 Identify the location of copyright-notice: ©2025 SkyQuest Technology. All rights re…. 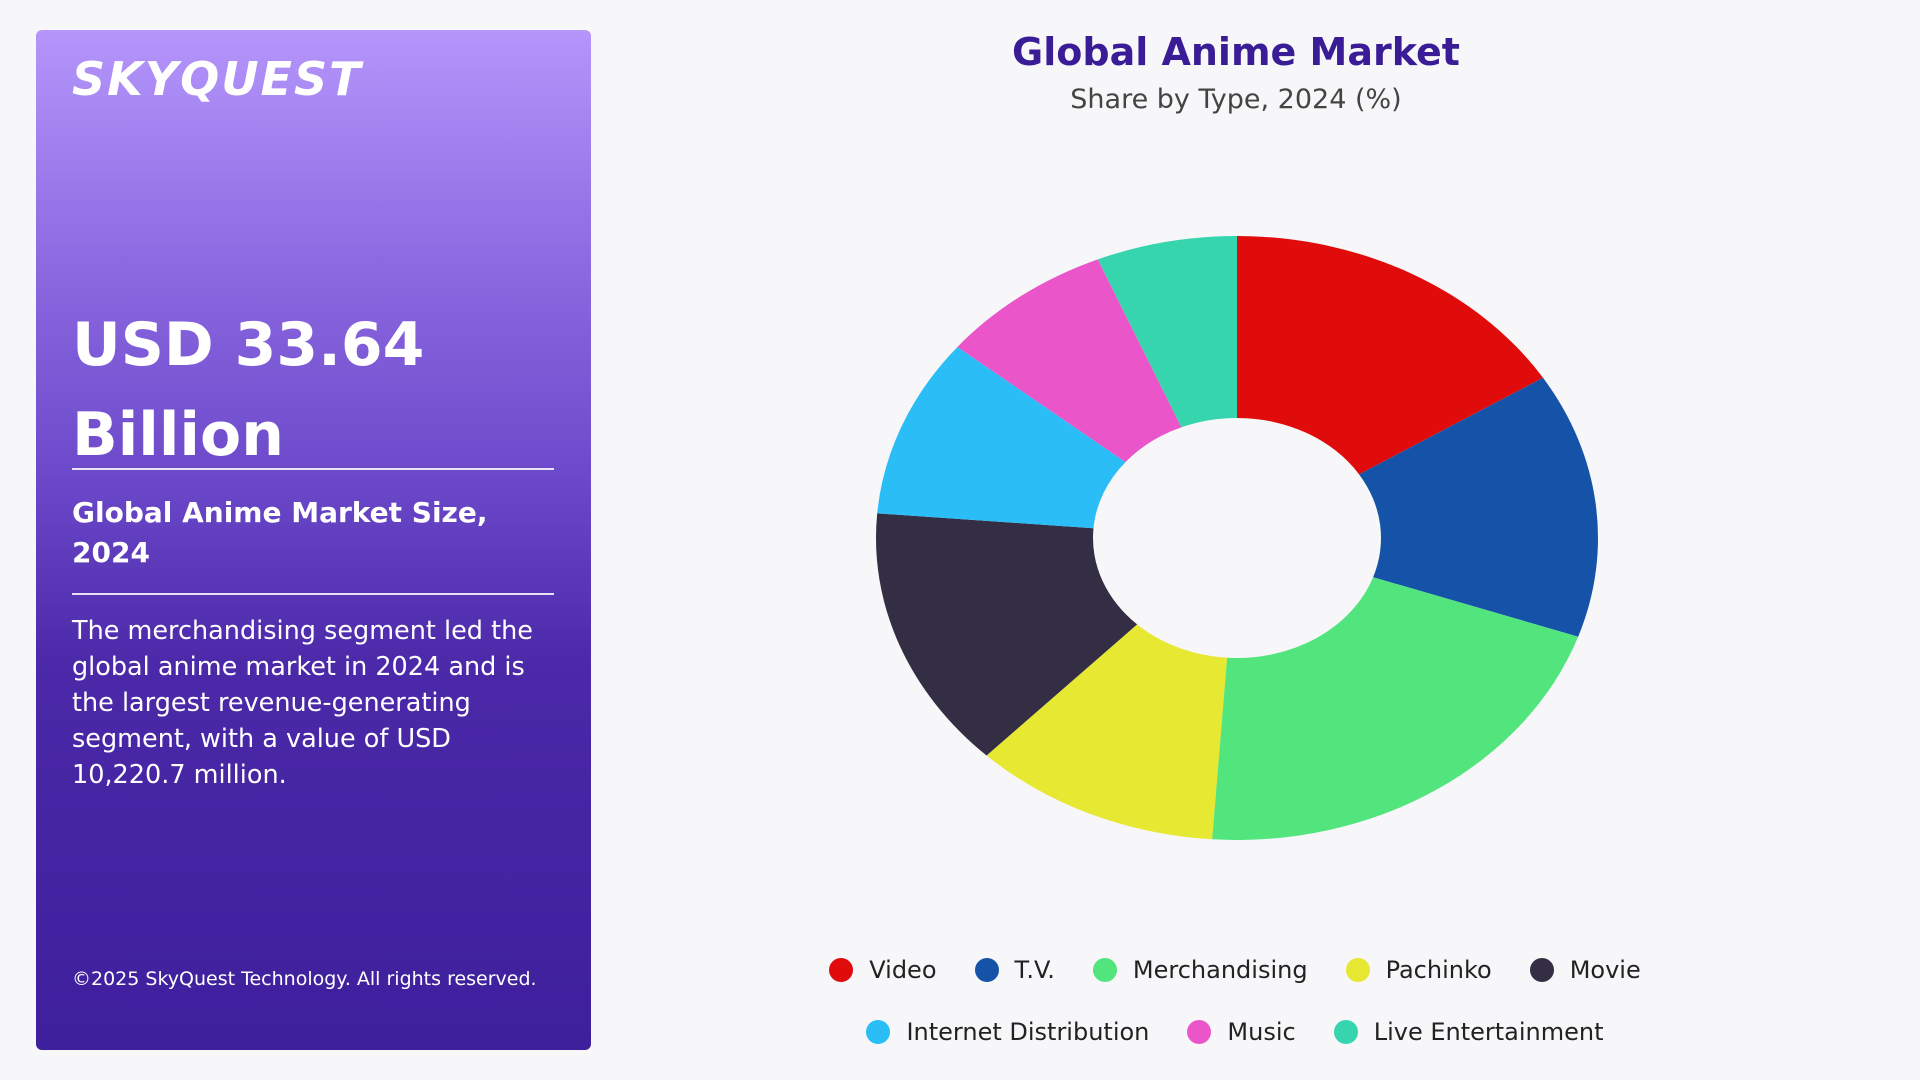
(304, 979).